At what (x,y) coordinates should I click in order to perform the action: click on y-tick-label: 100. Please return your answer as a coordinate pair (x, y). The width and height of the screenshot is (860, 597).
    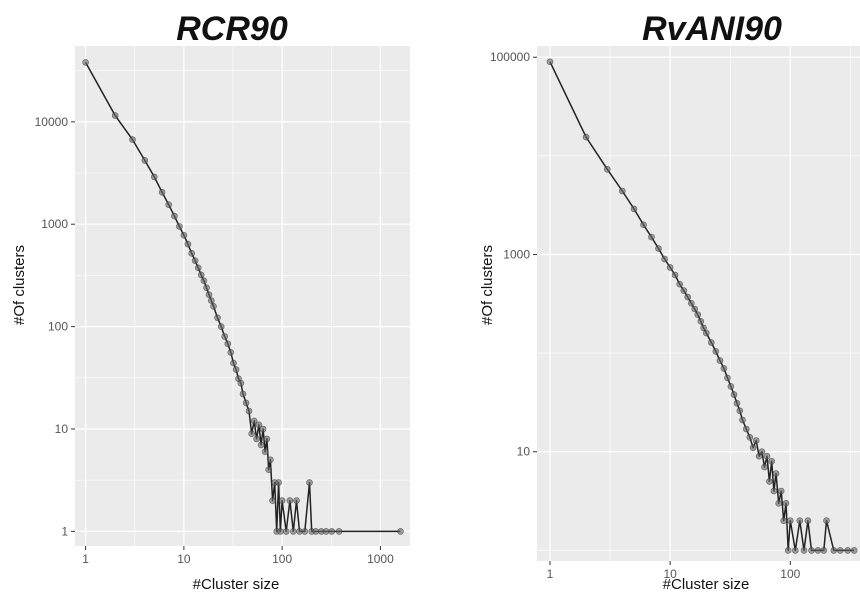
    Looking at the image, I should click on (58, 327).